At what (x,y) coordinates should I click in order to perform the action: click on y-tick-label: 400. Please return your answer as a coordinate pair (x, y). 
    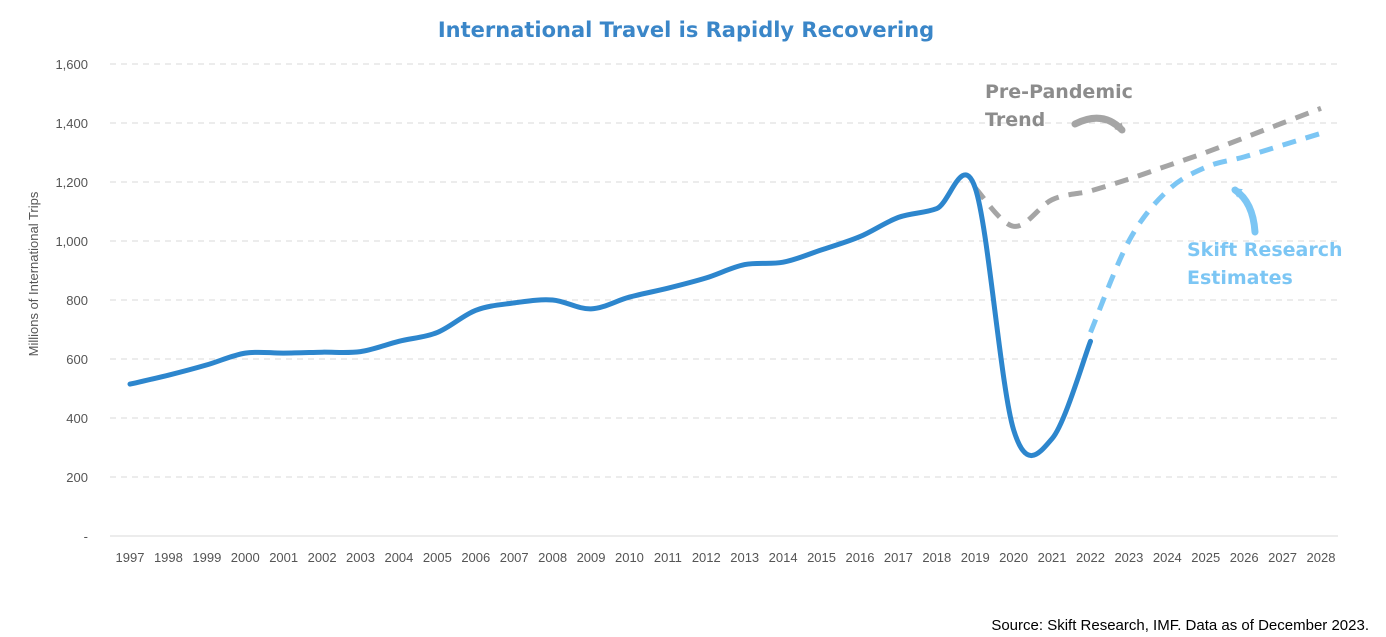
    Looking at the image, I should click on (77, 418).